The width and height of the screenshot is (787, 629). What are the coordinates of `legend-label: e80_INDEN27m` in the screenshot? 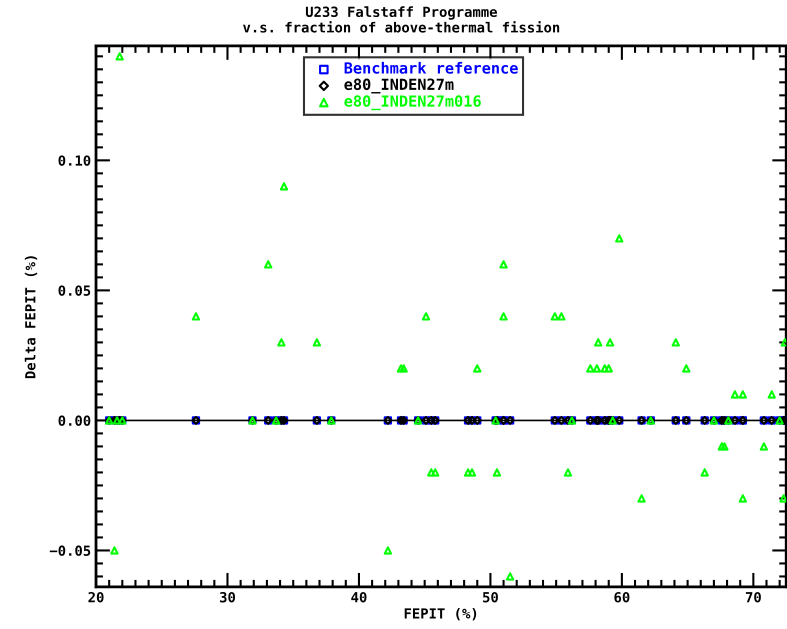 It's located at (399, 86).